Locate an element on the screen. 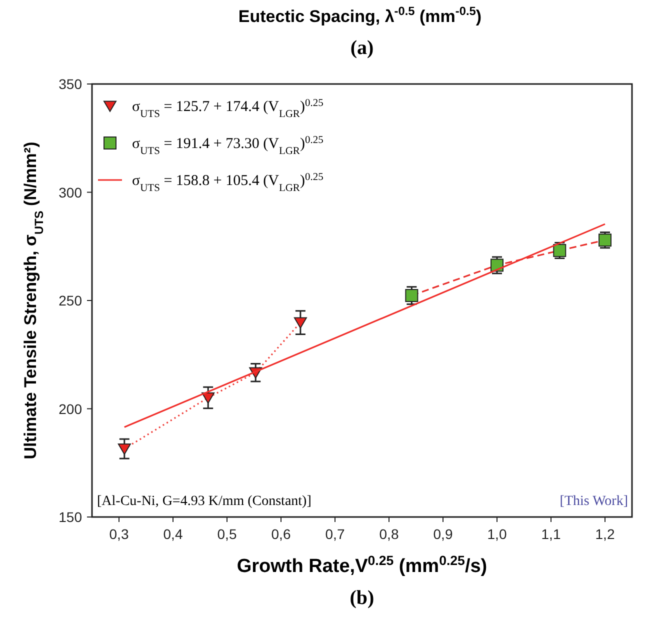 This screenshot has width=646, height=621. text: (a) is located at coordinates (362, 48).